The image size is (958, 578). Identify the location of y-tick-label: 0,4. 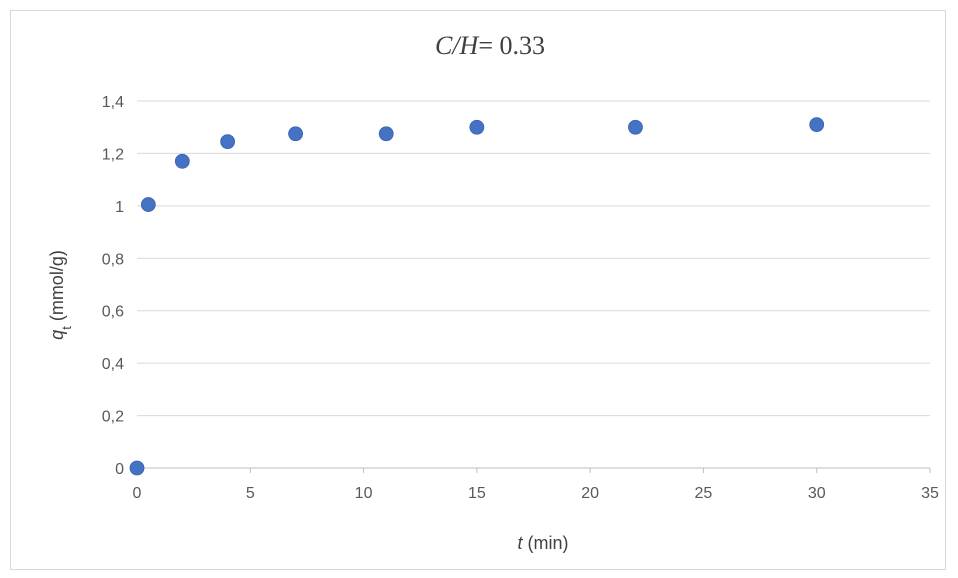
(113, 364).